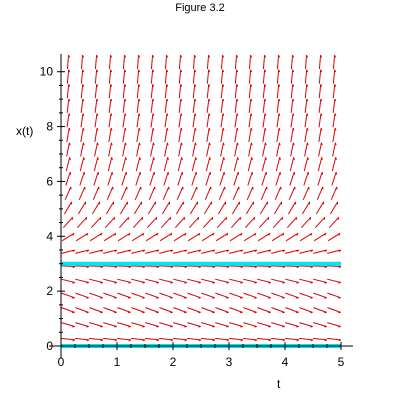  I want to click on x-tick-label: 2, so click(173, 362).